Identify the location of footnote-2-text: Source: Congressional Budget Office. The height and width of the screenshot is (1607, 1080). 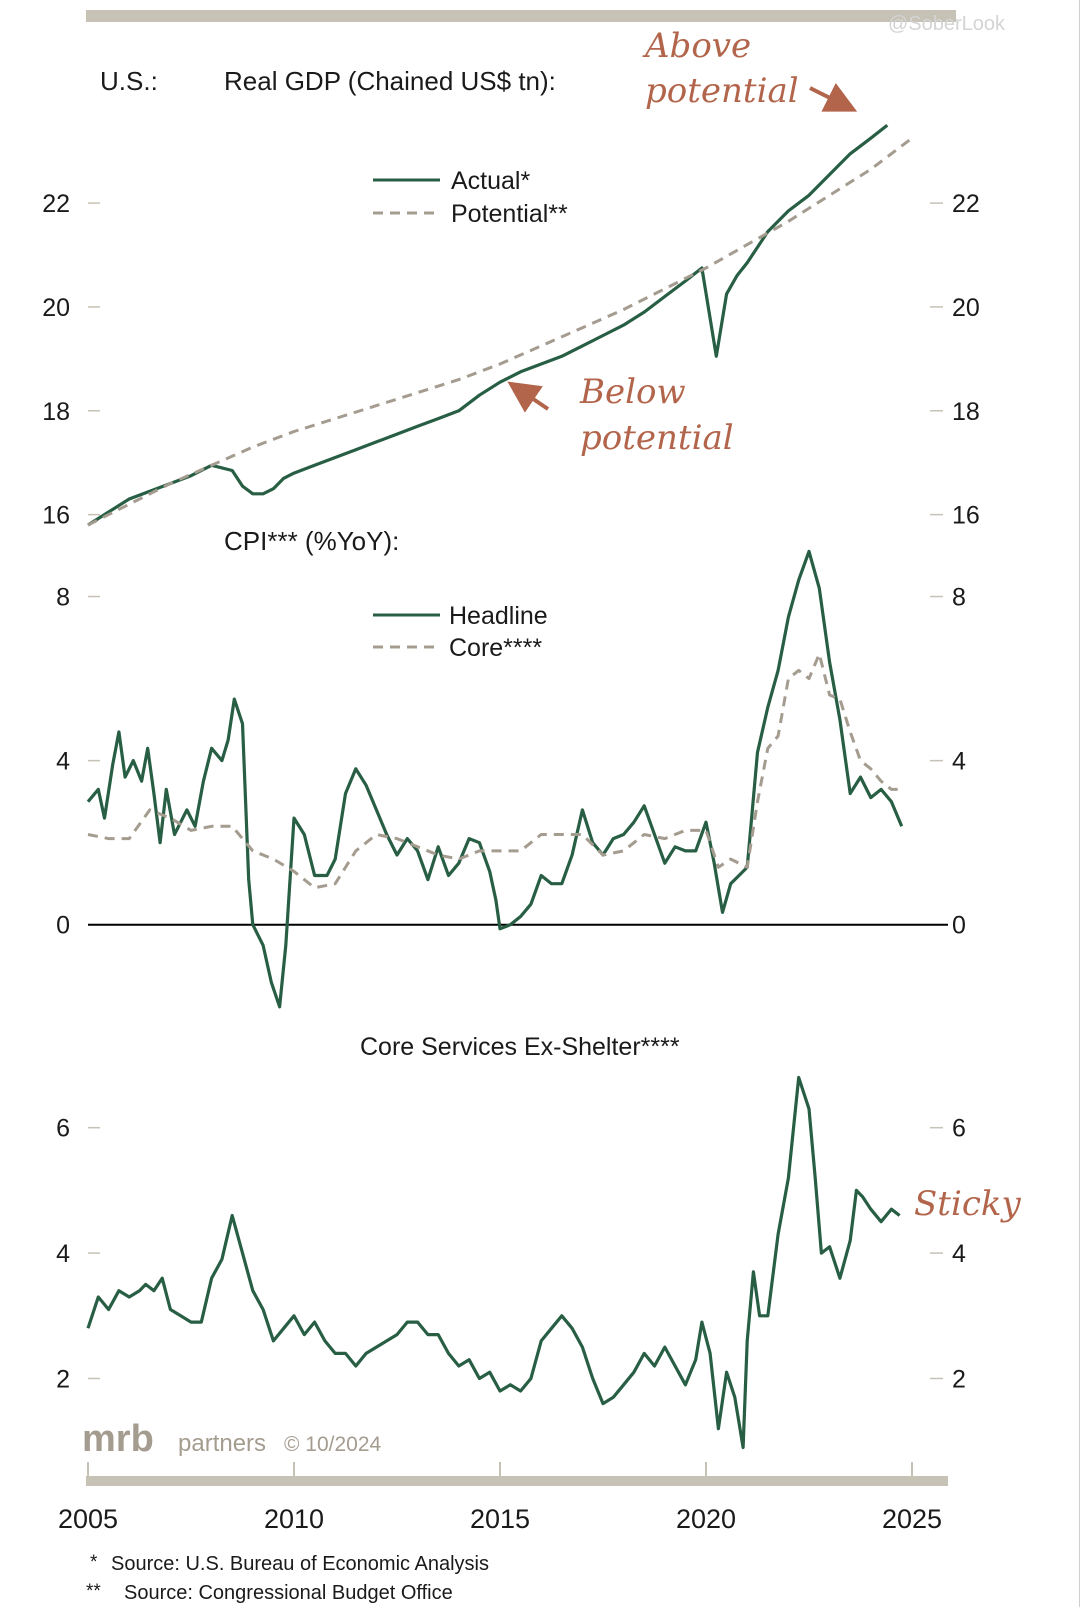
(288, 1593).